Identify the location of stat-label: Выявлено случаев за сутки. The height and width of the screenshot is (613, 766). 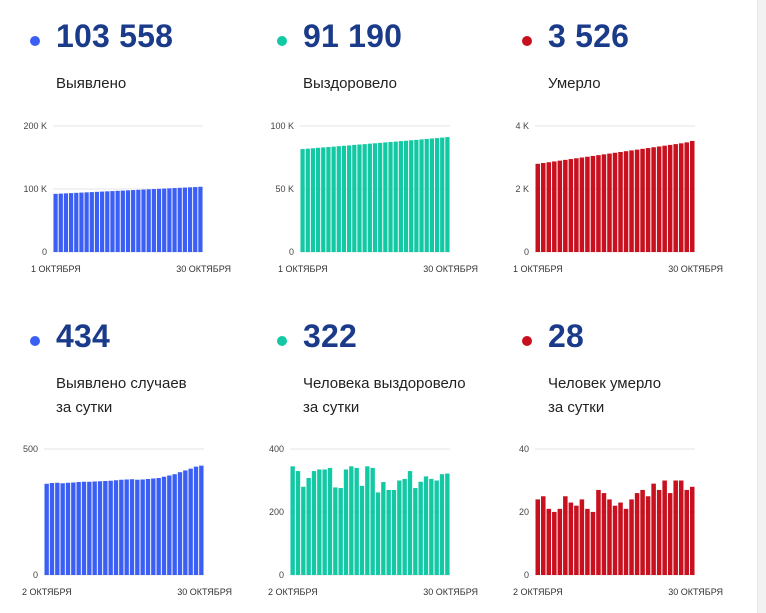
(156, 396).